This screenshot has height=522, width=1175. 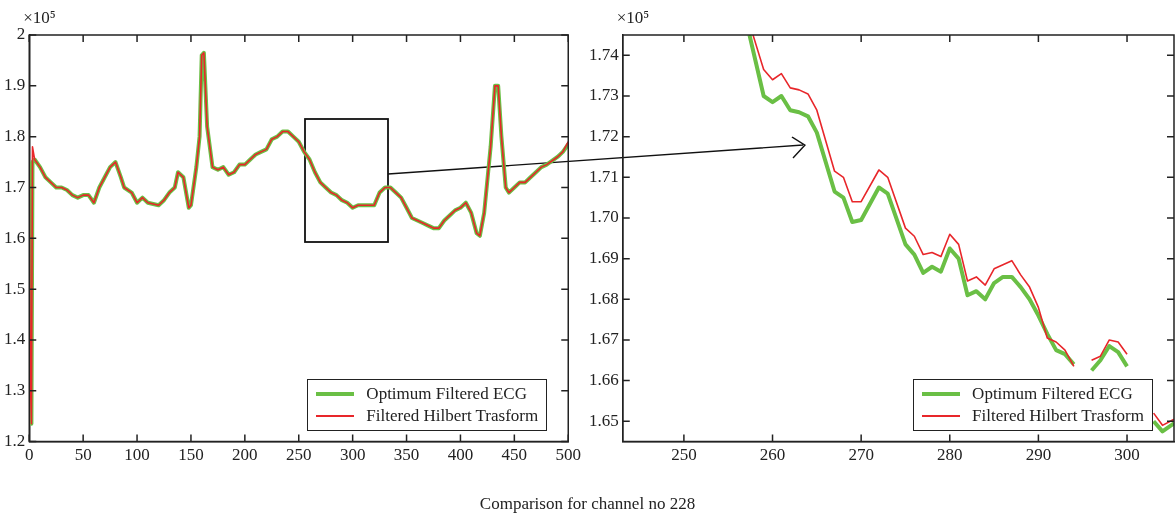 What do you see at coordinates (245, 455) in the screenshot?
I see `x-tick-label: 200` at bounding box center [245, 455].